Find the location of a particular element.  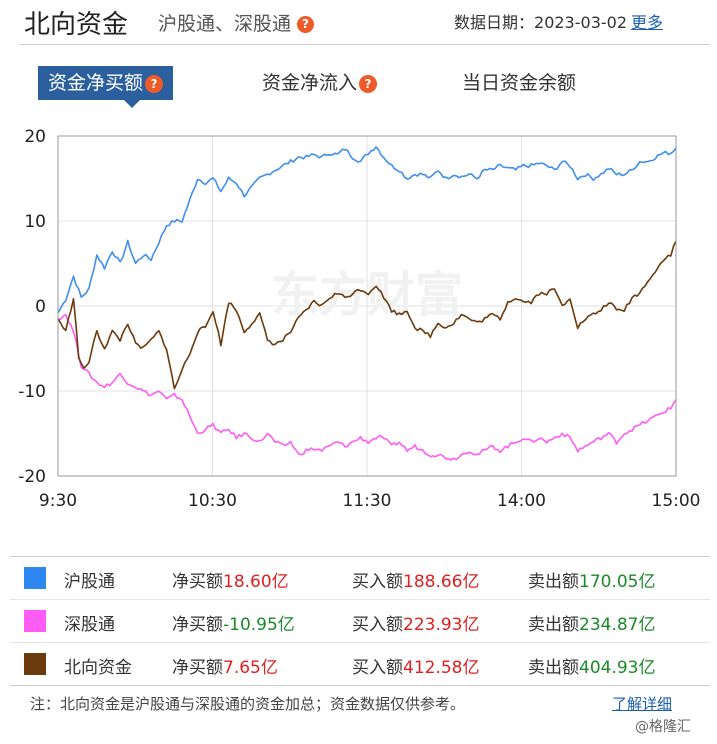

legend-name: 深股通 is located at coordinates (89, 625).